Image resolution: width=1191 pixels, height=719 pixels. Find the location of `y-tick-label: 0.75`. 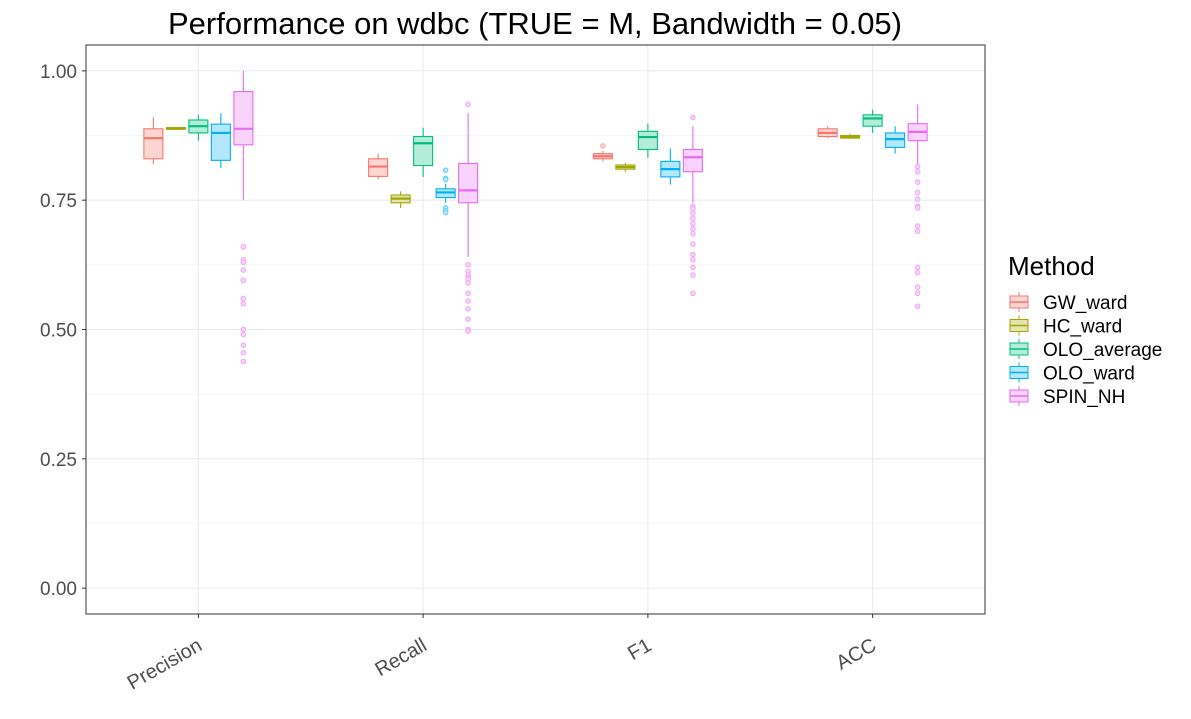

y-tick-label: 0.75 is located at coordinates (58, 201).